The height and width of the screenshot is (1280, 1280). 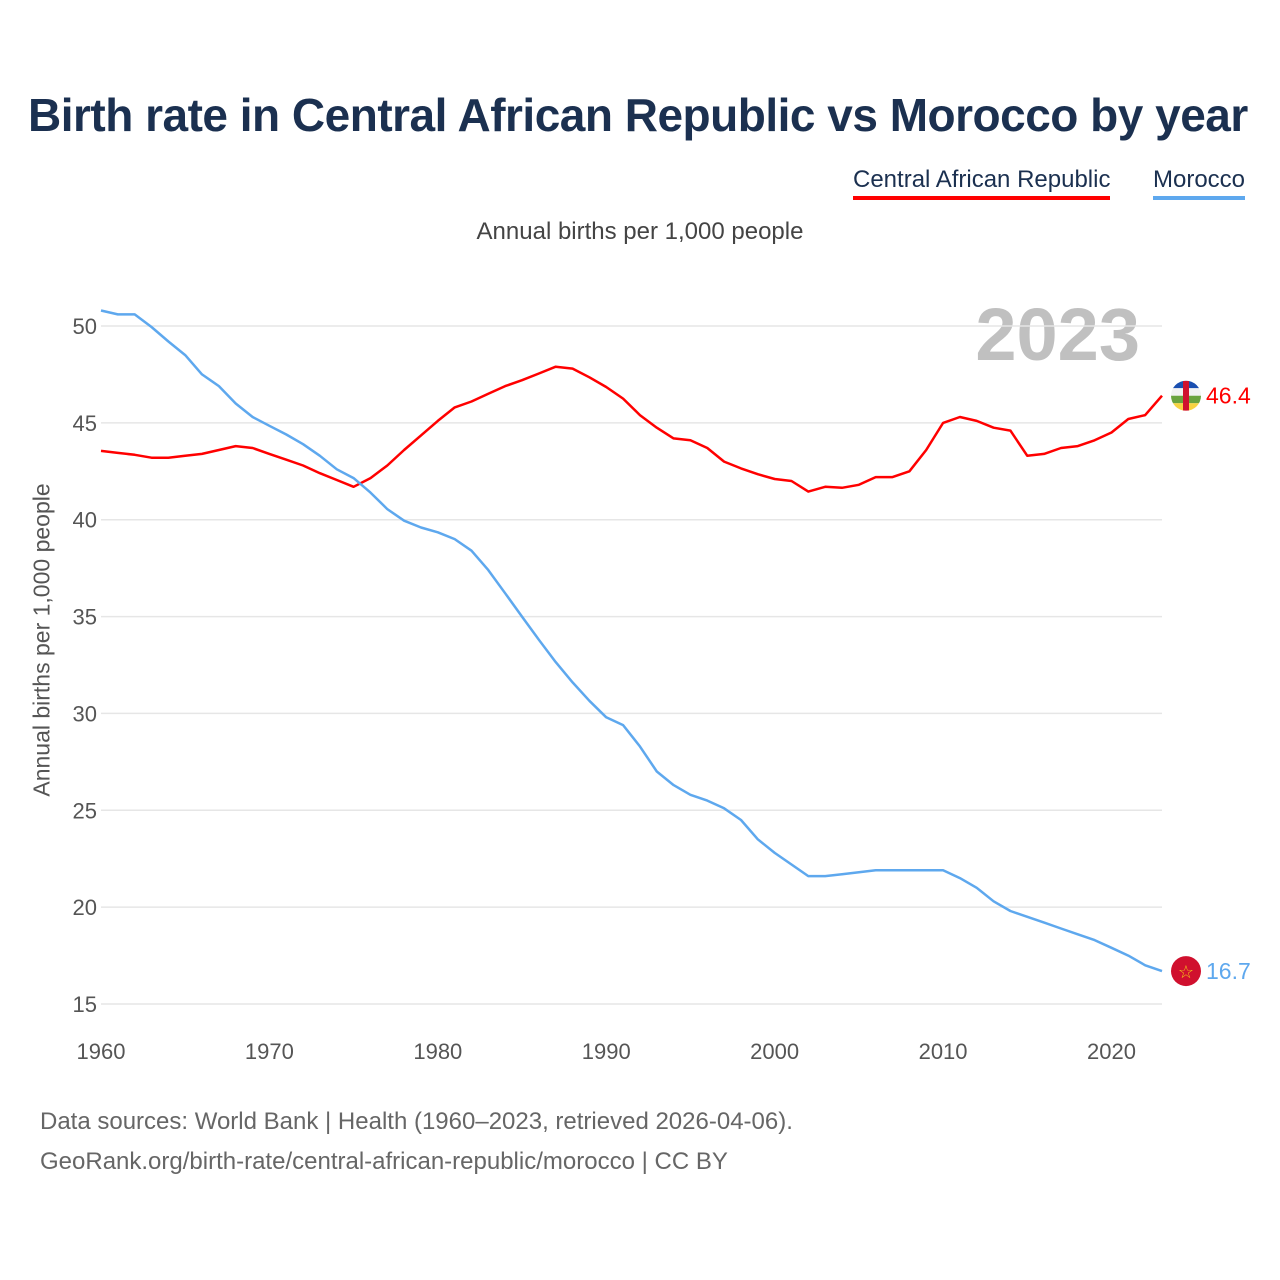 What do you see at coordinates (1057, 334) in the screenshot?
I see `year-label: 2023` at bounding box center [1057, 334].